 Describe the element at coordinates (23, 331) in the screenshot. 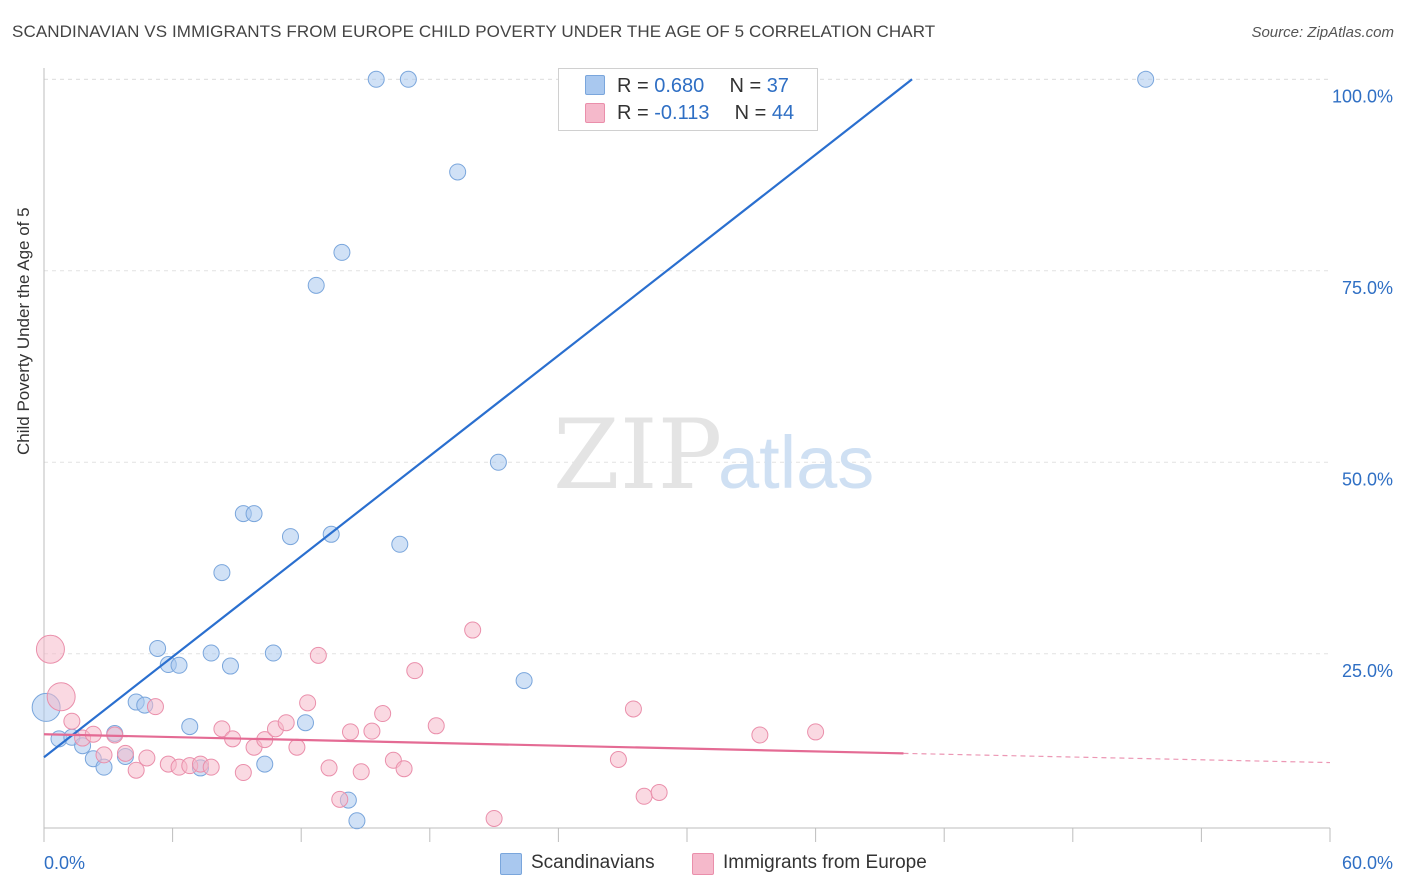

I see `y-axis-label: Child Poverty Under the Age of 5` at that location.